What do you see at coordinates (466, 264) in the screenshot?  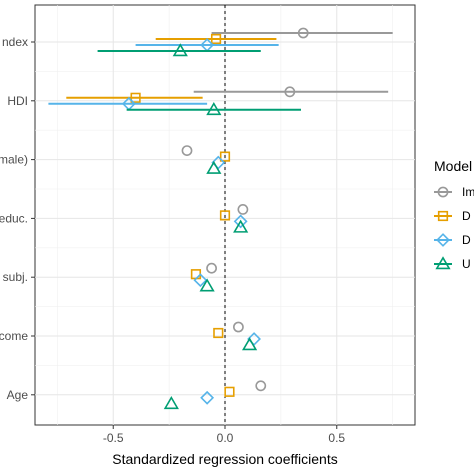 I see `legend-label: U` at bounding box center [466, 264].